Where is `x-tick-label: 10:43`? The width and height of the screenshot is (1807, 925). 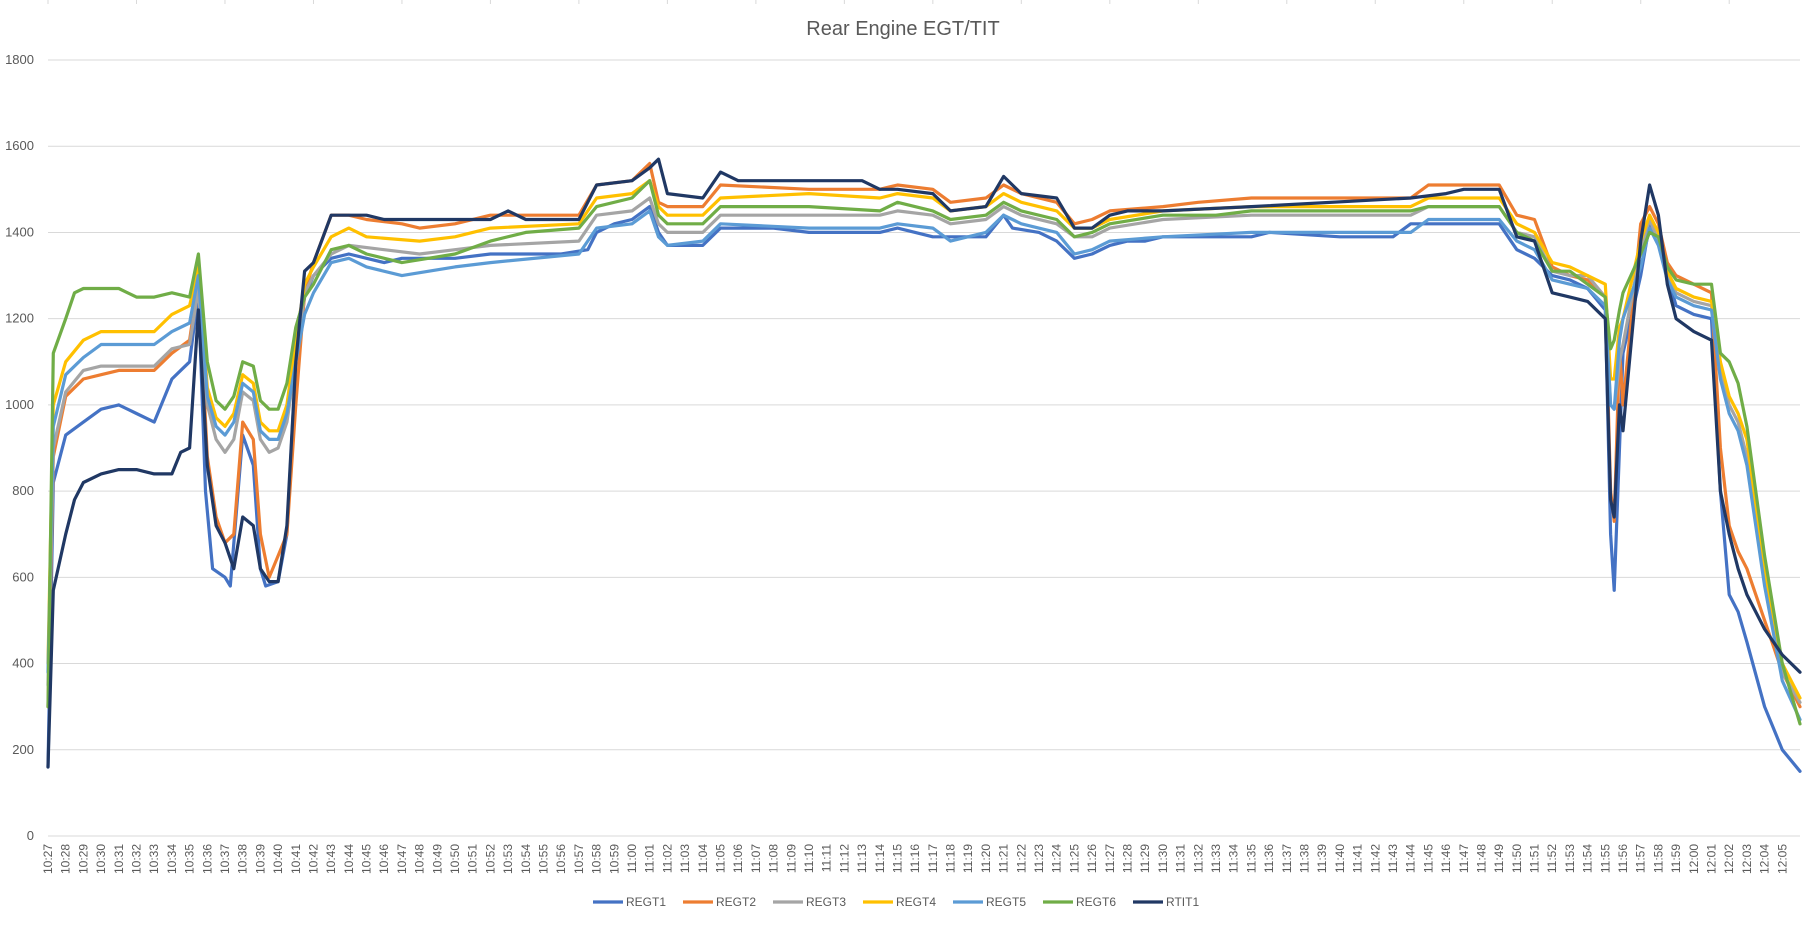 x-tick-label: 10:43 is located at coordinates (331, 859).